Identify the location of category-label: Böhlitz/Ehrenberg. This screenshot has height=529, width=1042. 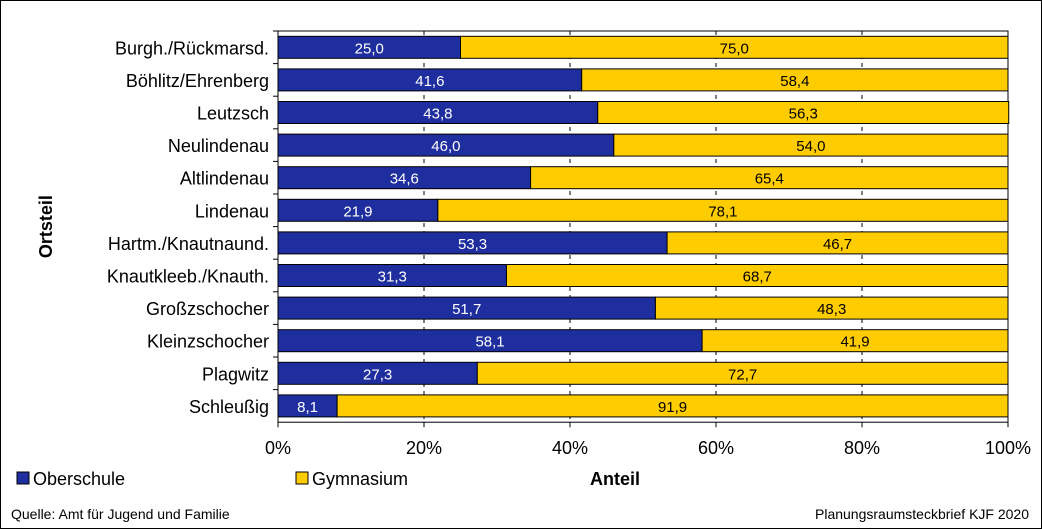
(197, 81).